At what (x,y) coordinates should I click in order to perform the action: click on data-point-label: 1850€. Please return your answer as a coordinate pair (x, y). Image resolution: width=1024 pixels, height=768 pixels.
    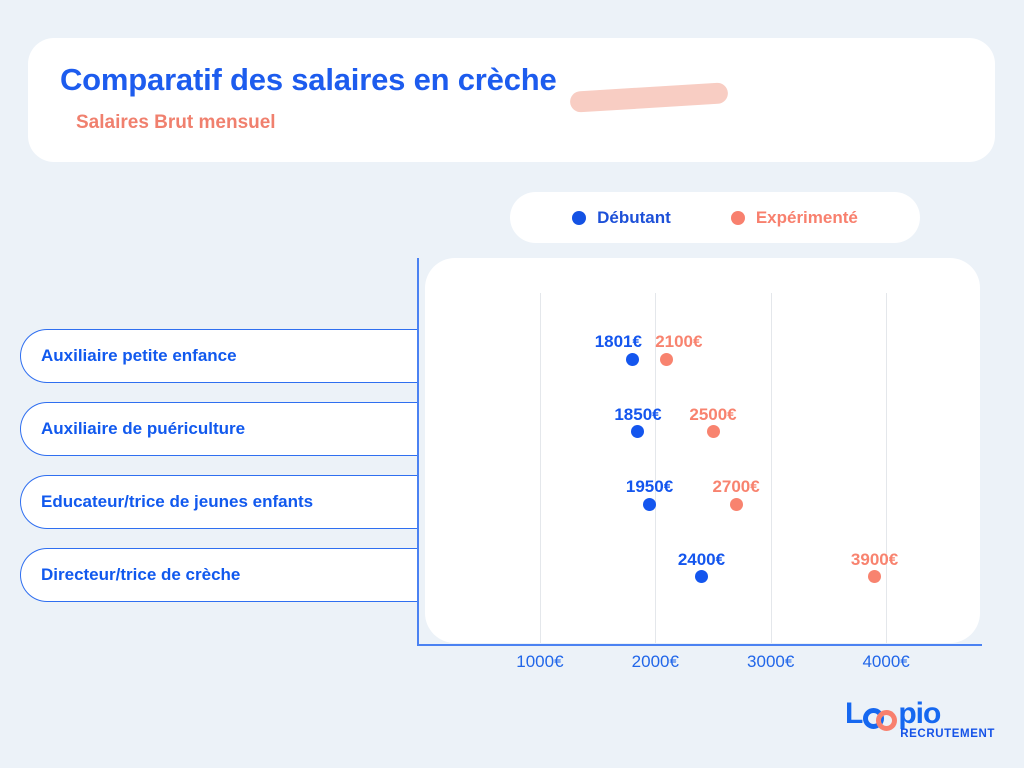
    Looking at the image, I should click on (638, 414).